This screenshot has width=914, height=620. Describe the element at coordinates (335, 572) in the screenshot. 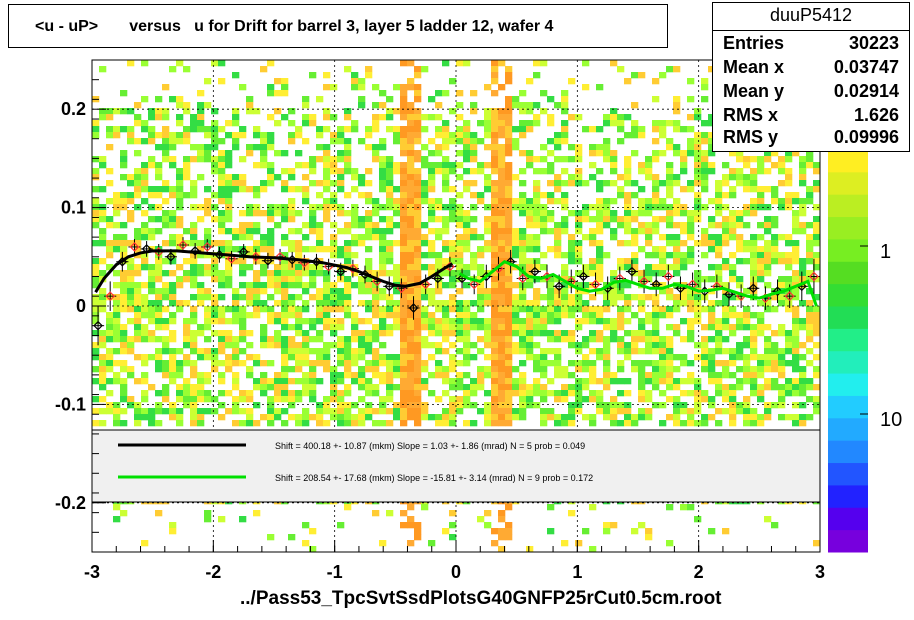

I see `x-tick-label: -1` at that location.